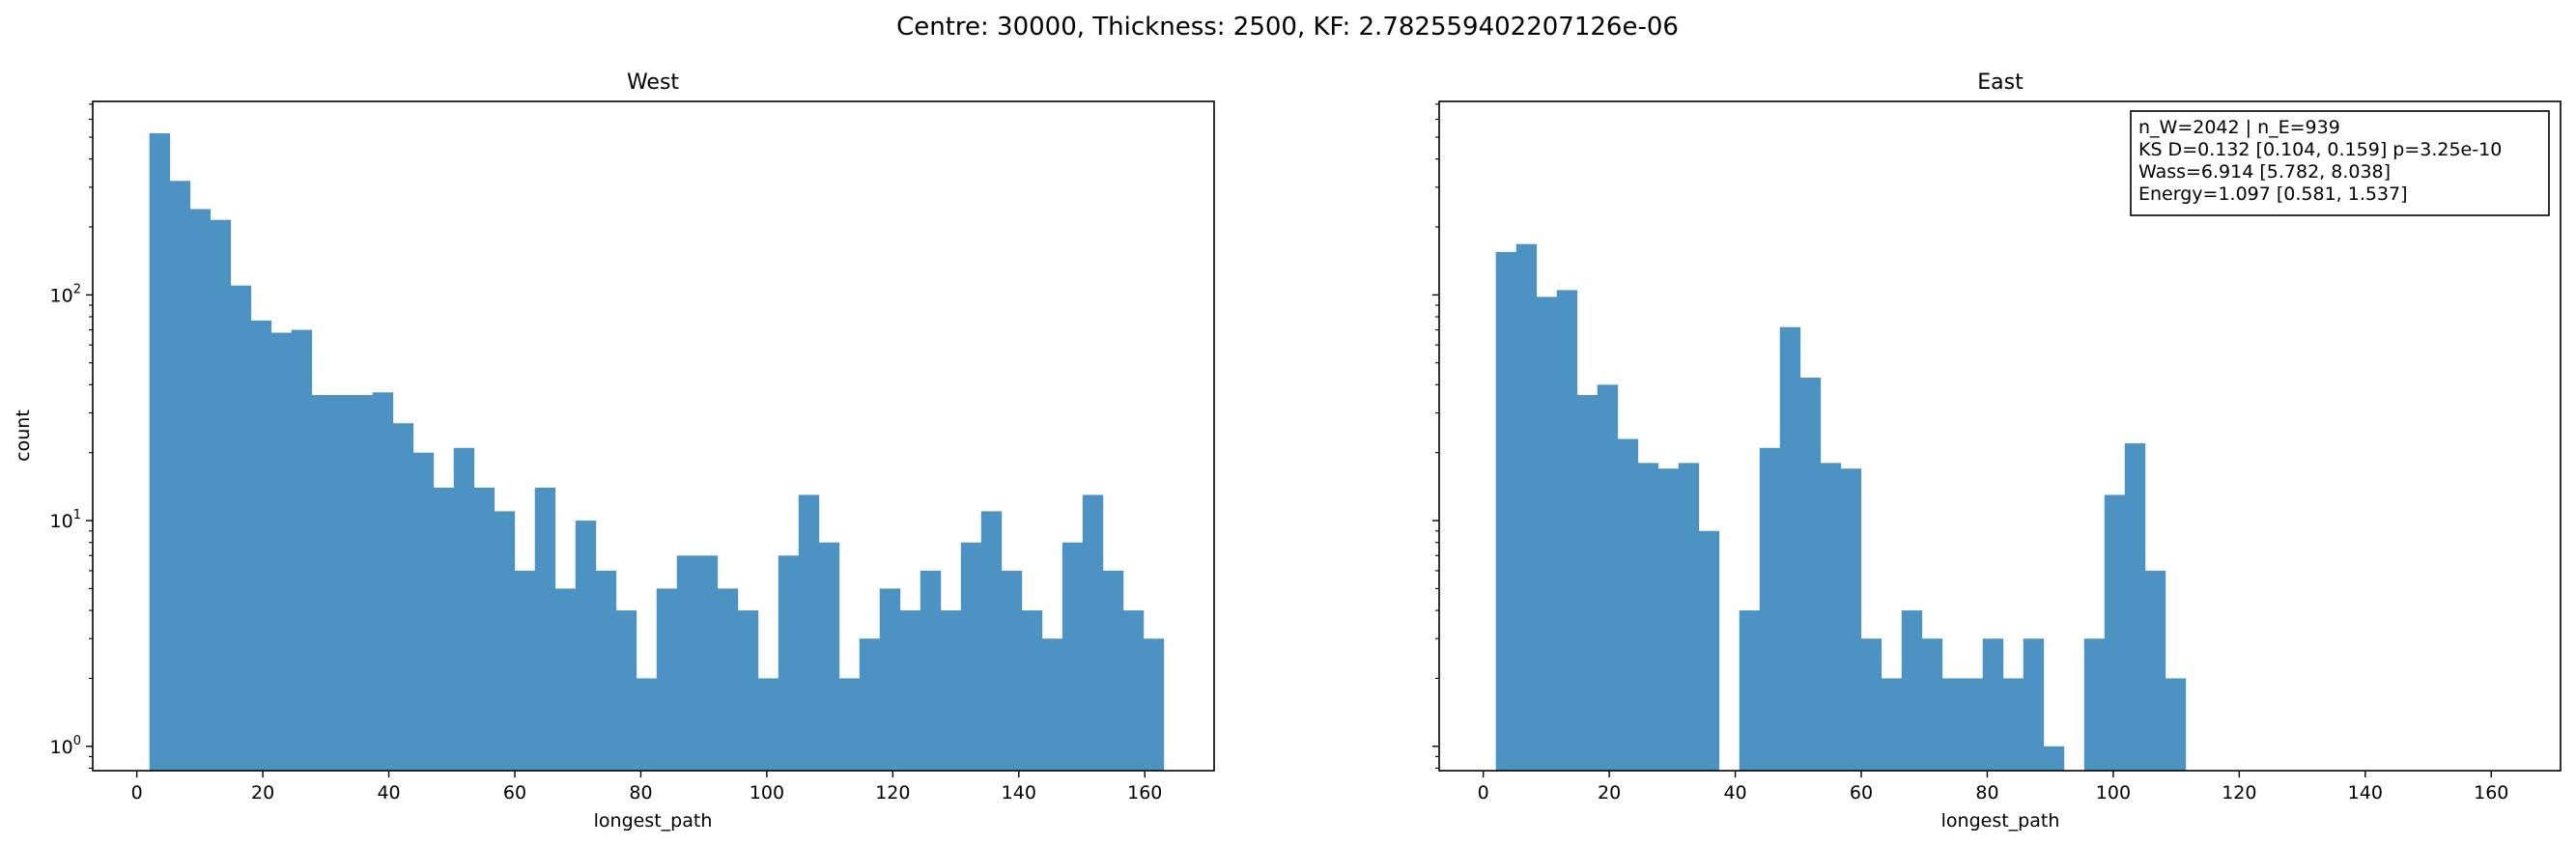 The width and height of the screenshot is (2576, 846). What do you see at coordinates (640, 793) in the screenshot?
I see `west-xtick-label-4: 80` at bounding box center [640, 793].